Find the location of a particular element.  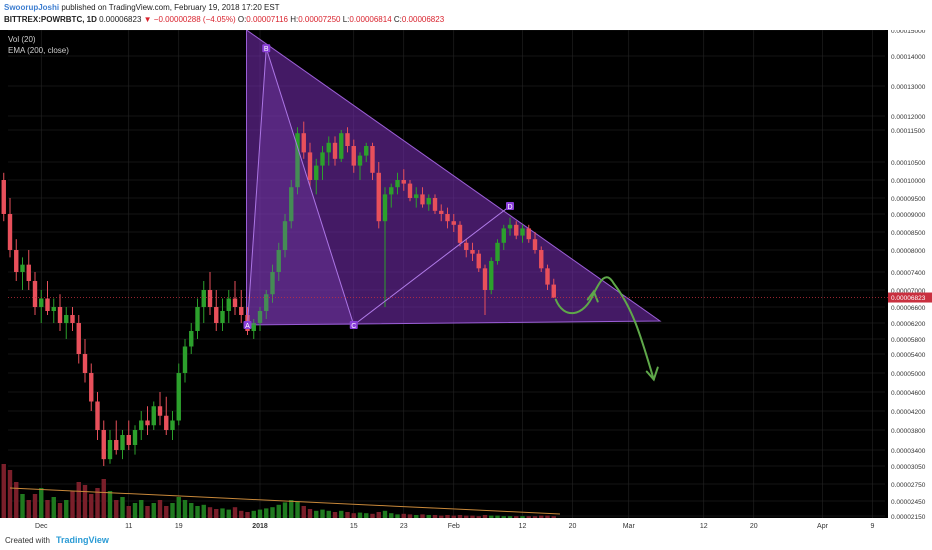

time-tick-label: 20 is located at coordinates (573, 526).